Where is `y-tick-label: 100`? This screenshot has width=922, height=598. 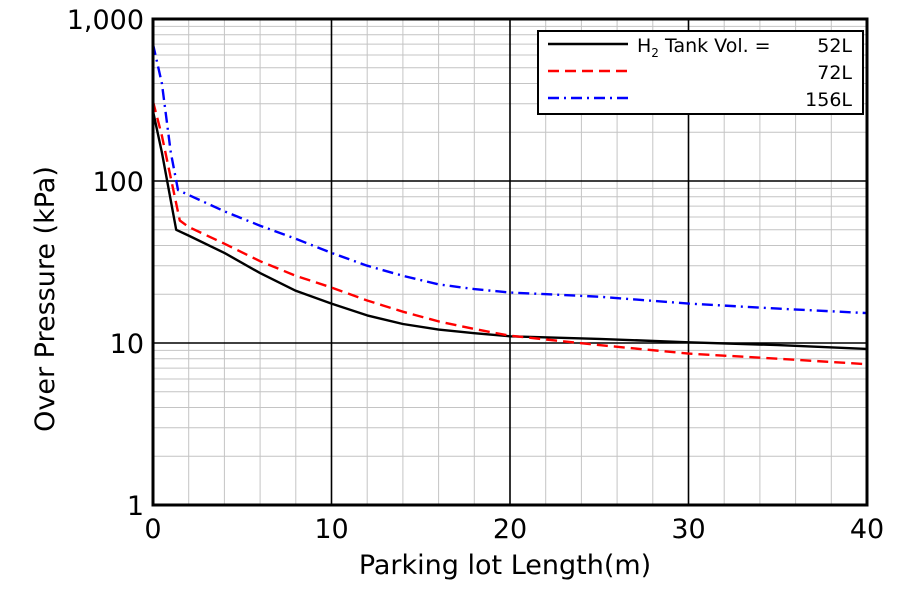
y-tick-label: 100 is located at coordinates (118, 182).